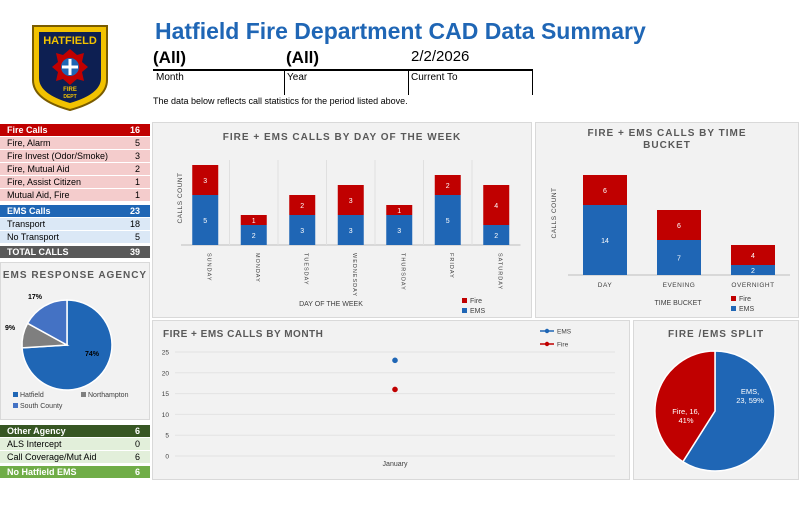  I want to click on fire-ems-split-panel: FIRE /EMS SPLIT EMS, 23, 59% Fire, 16, 41%, so click(716, 400).